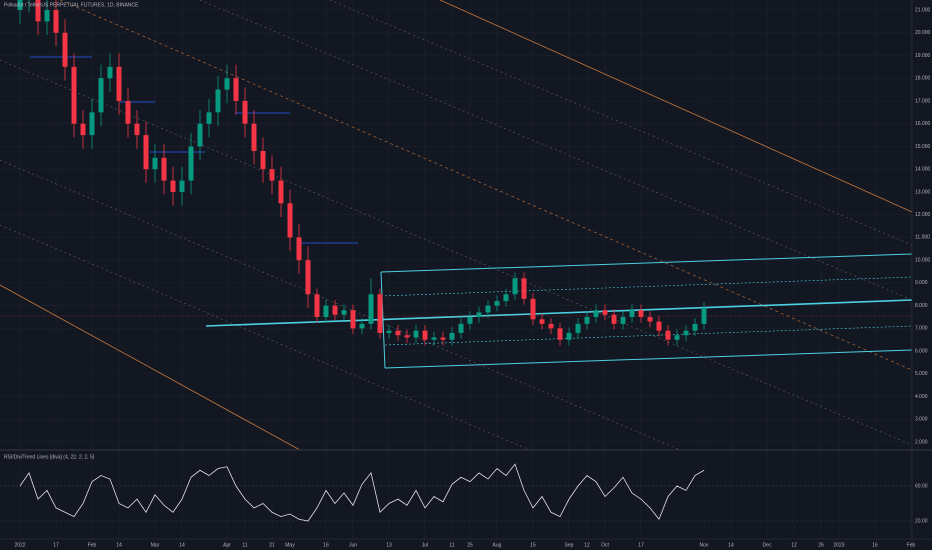  I want to click on y-tick-label: 4.000, so click(921, 397).